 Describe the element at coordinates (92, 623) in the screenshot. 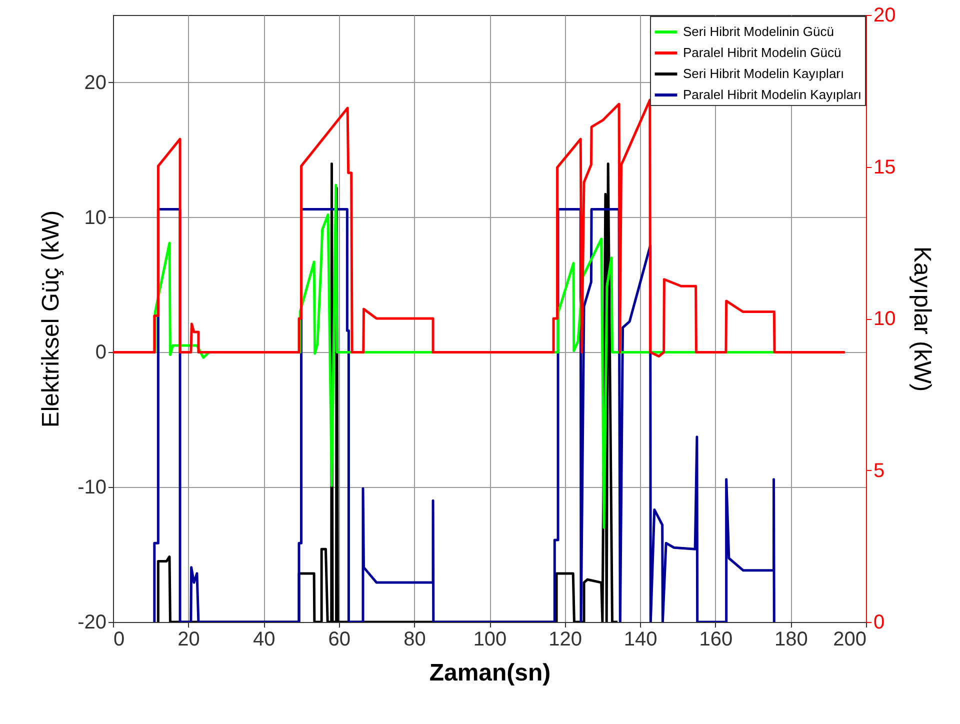

I see `y-tick-label: -20` at that location.